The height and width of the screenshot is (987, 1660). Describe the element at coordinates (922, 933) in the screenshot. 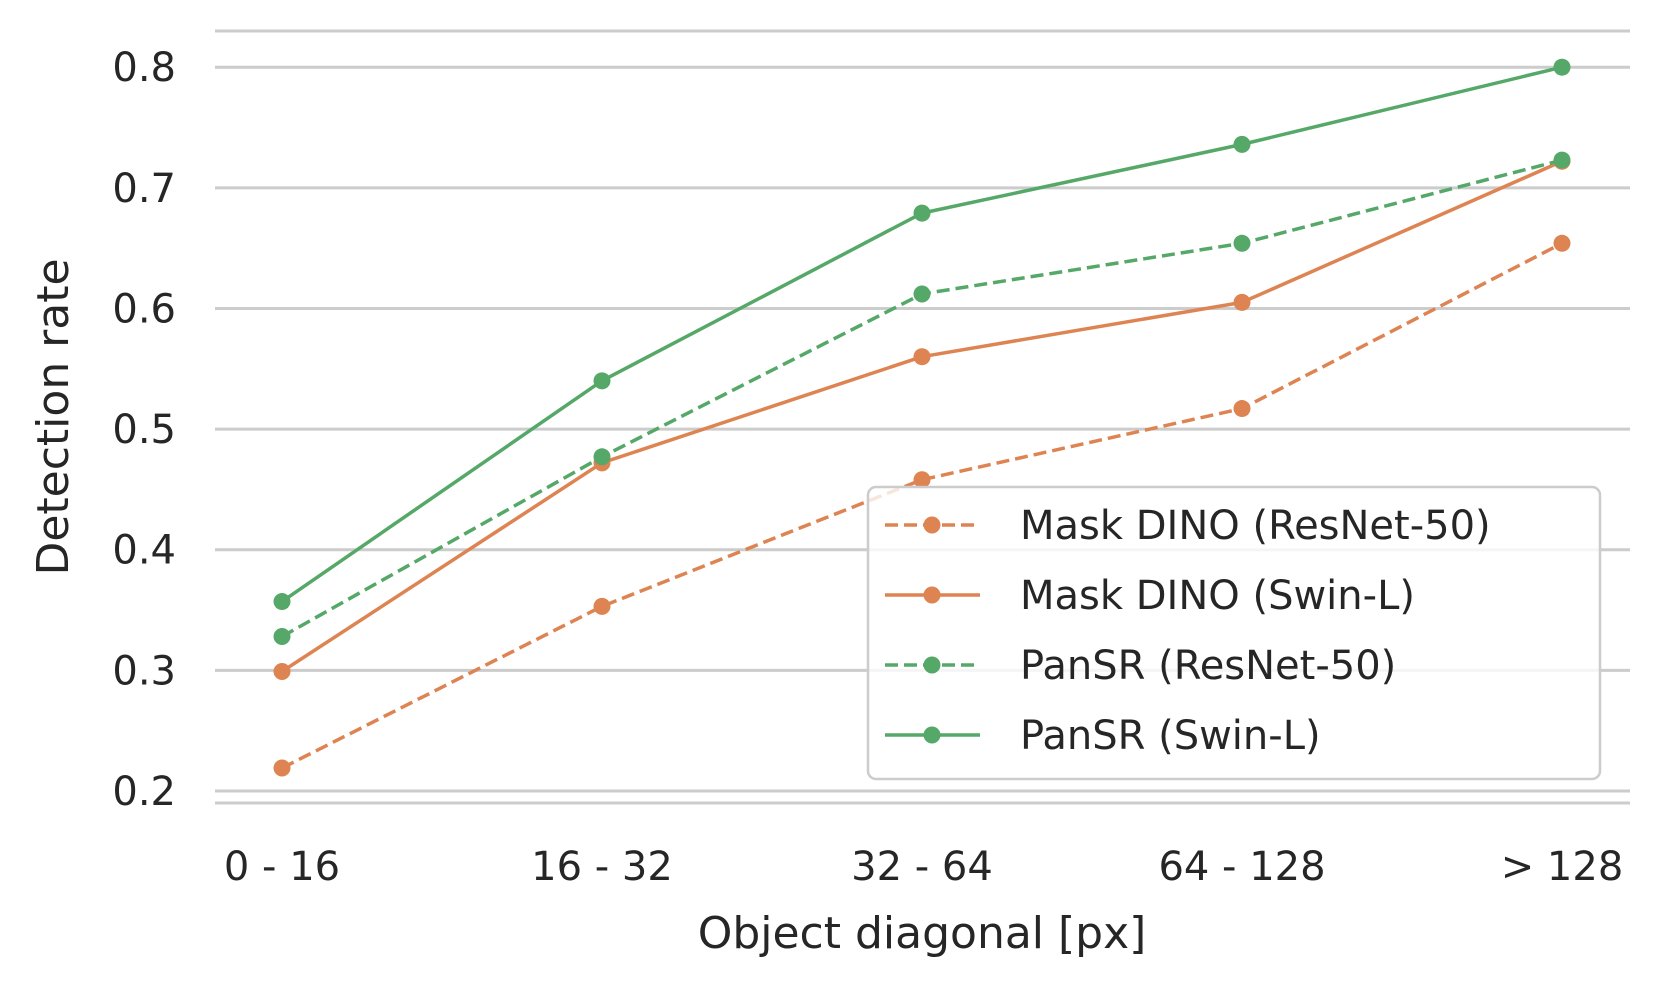

I see `x-axis-label: Object diagonal [px]` at that location.